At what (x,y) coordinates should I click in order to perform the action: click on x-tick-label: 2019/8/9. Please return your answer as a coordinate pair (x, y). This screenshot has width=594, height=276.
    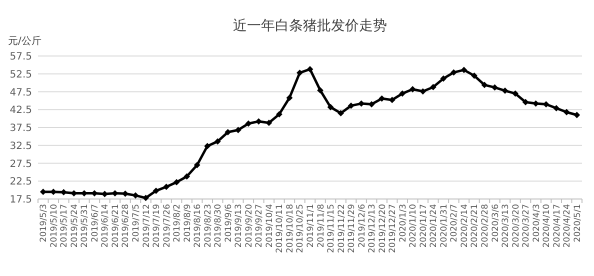
    Looking at the image, I should click on (187, 223).